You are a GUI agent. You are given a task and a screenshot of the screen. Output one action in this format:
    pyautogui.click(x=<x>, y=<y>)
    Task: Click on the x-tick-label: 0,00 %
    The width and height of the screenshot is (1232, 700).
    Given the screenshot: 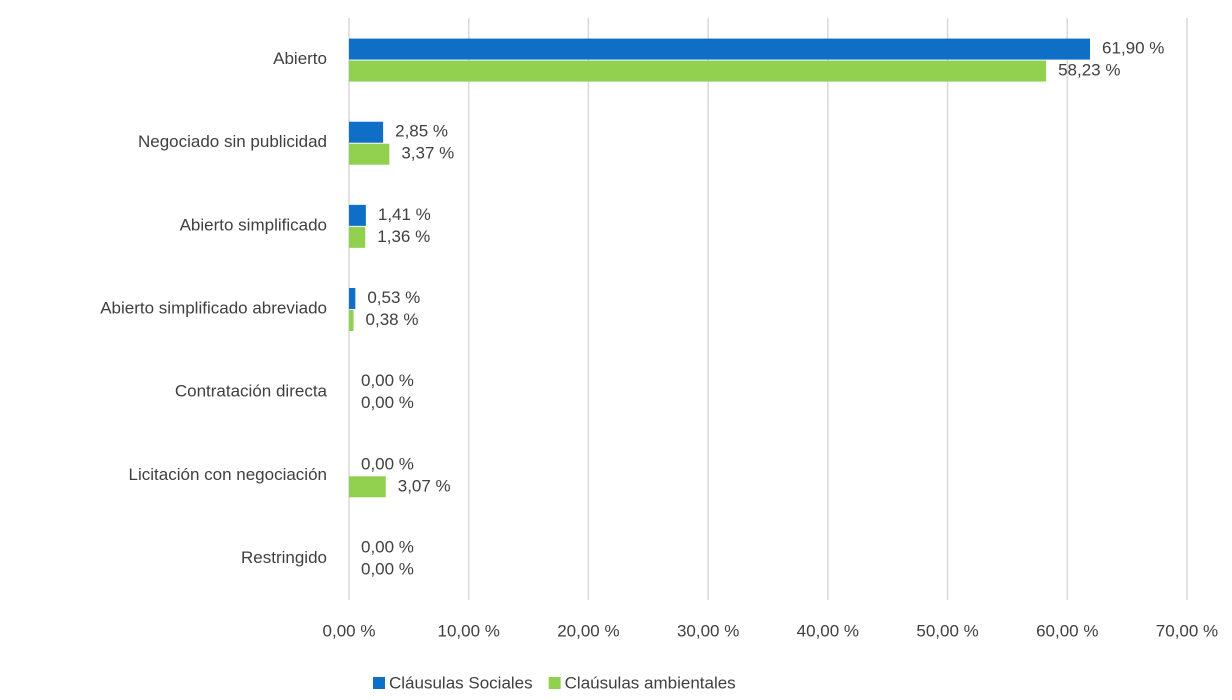 What is the action you would take?
    pyautogui.click(x=349, y=630)
    